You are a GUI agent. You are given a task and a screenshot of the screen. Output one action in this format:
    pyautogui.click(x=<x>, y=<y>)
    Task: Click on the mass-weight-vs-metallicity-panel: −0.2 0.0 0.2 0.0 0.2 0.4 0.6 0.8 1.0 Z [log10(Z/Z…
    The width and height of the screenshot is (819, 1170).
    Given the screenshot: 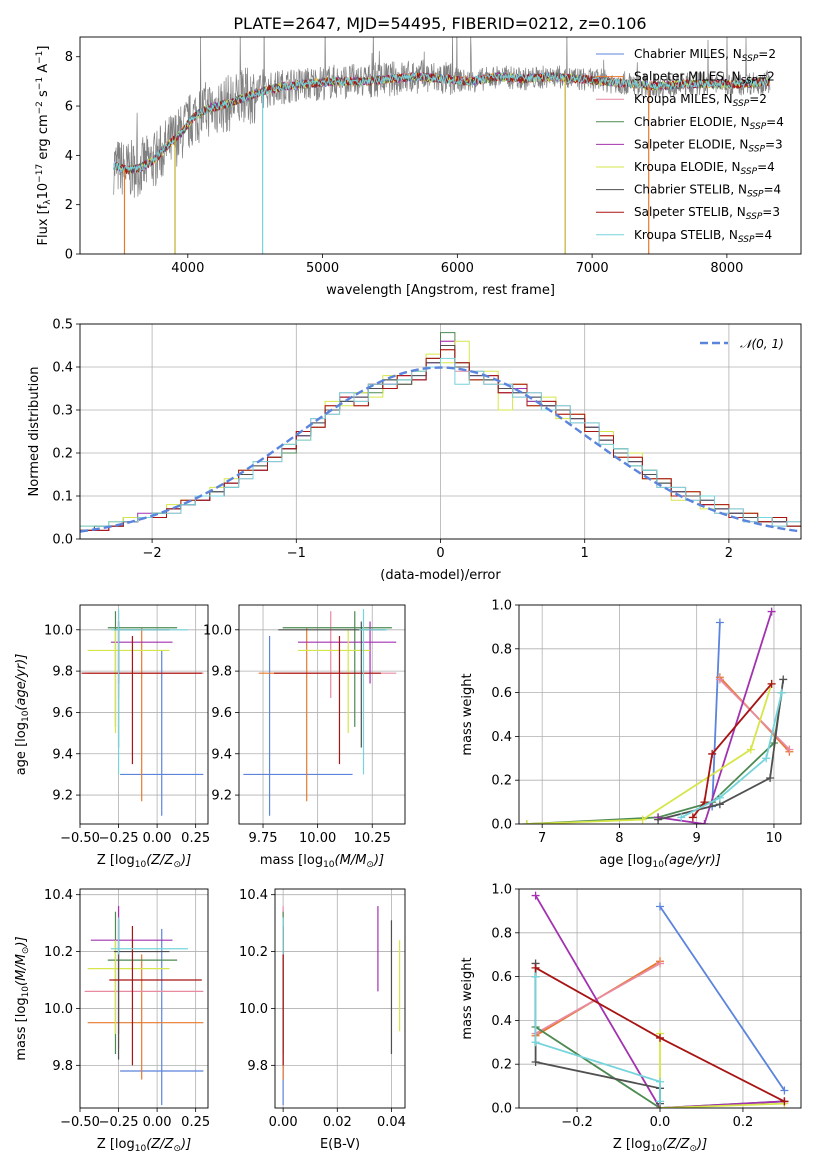 What is the action you would take?
    pyautogui.click(x=631, y=1018)
    